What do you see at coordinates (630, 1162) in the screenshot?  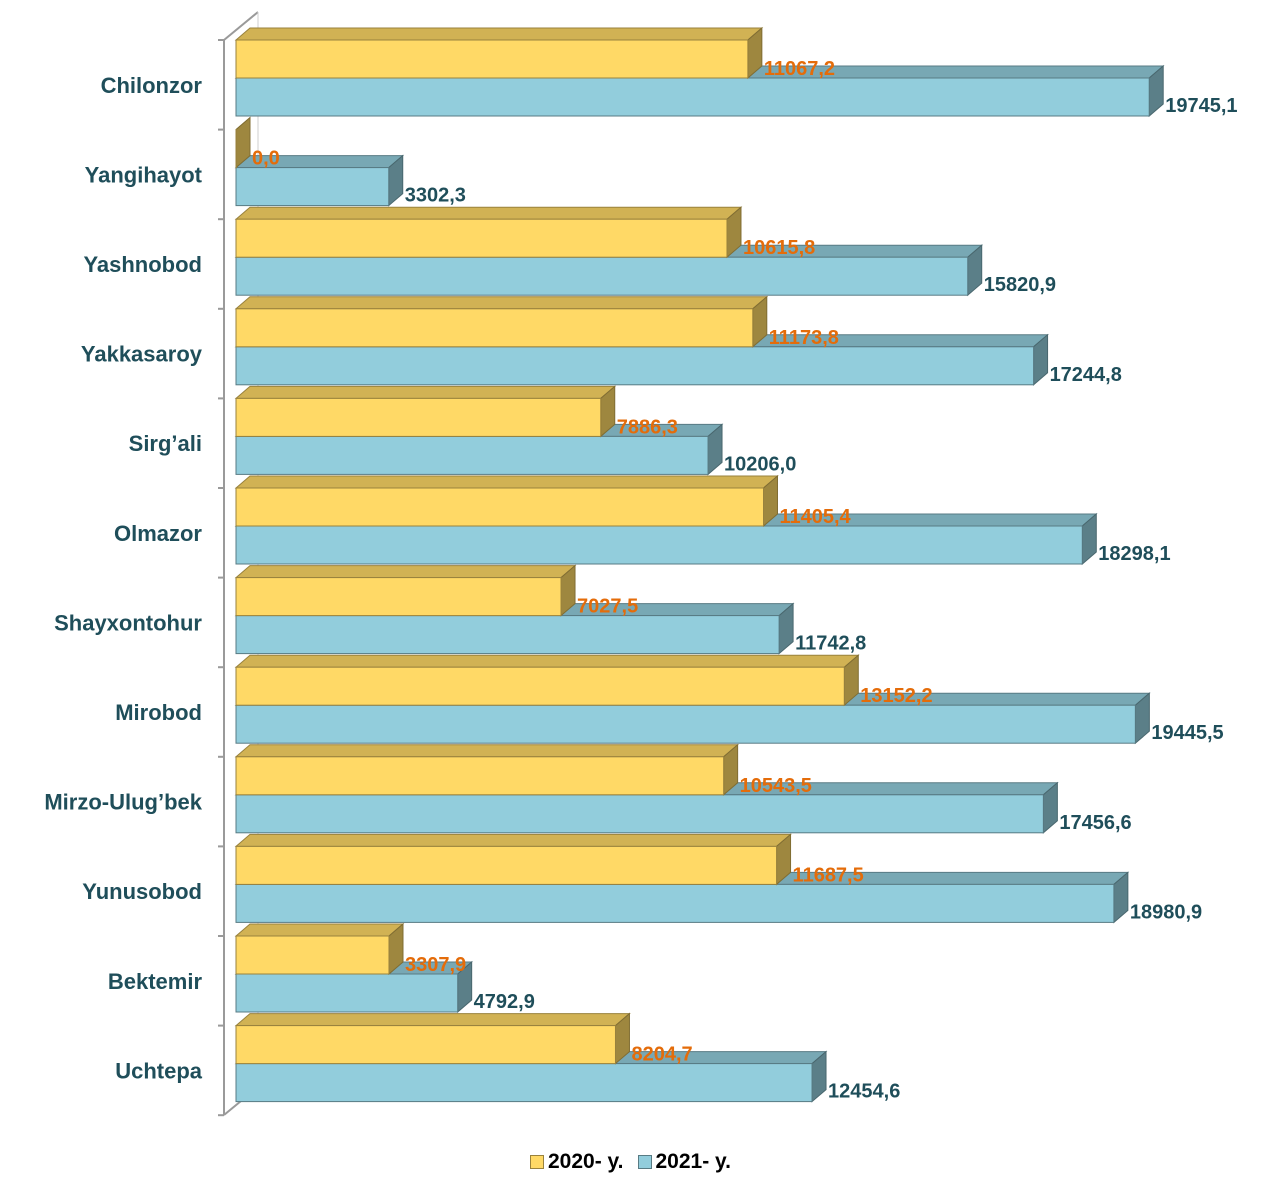 I see `legend: 2020- y. 2021- y.` at bounding box center [630, 1162].